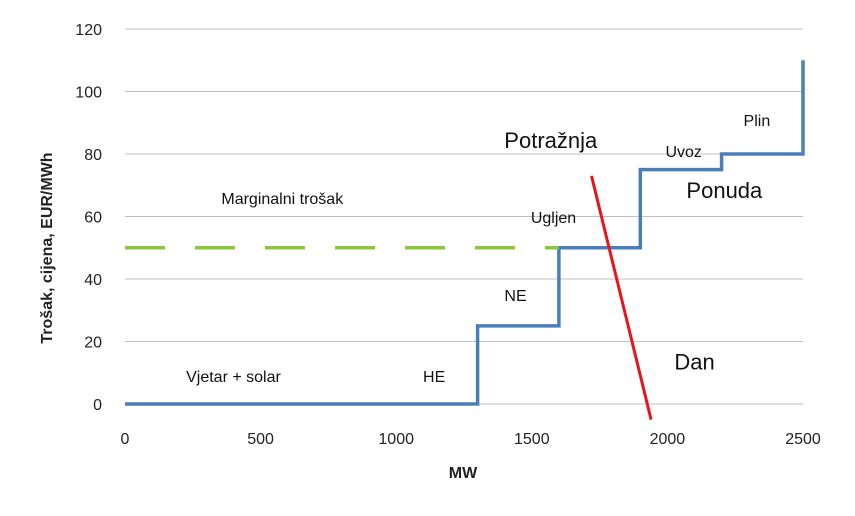 The height and width of the screenshot is (516, 855). I want to click on series-line-potra-nja, so click(621, 297).